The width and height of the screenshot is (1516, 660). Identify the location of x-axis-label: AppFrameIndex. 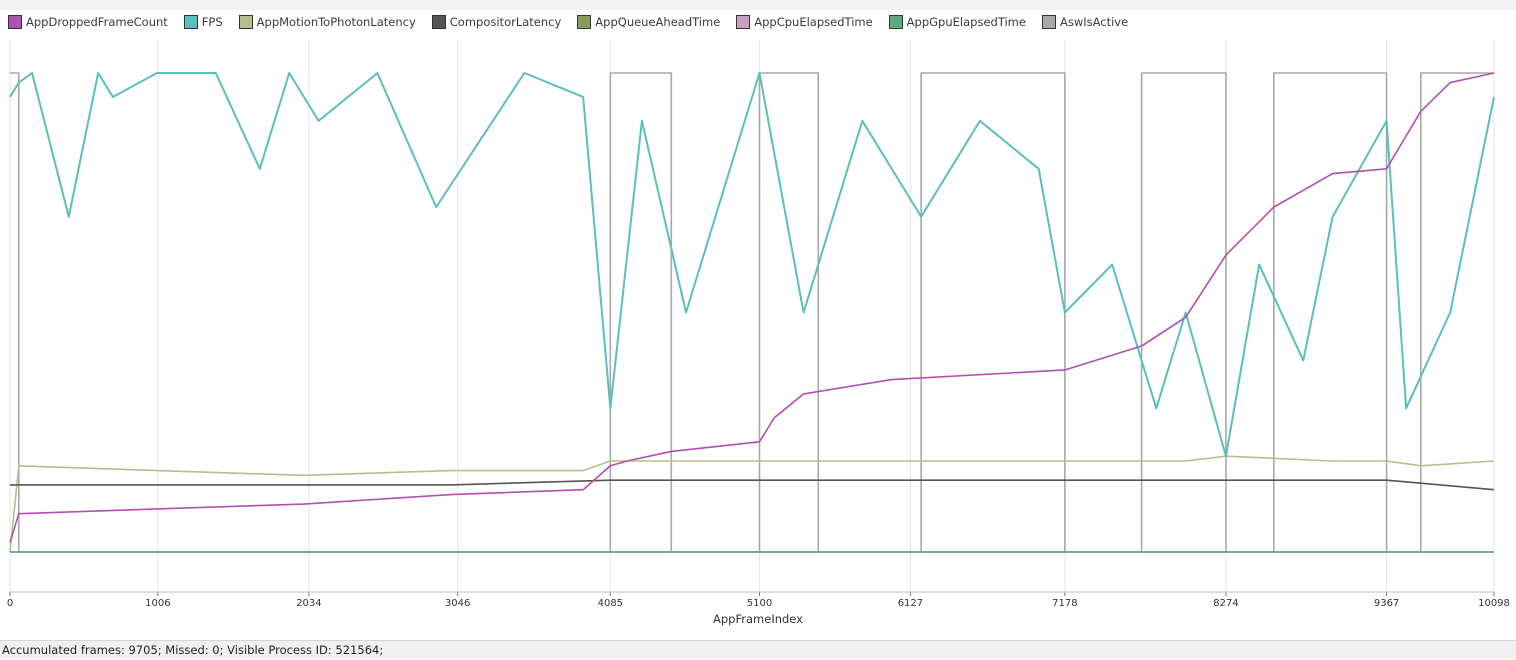
(758, 619).